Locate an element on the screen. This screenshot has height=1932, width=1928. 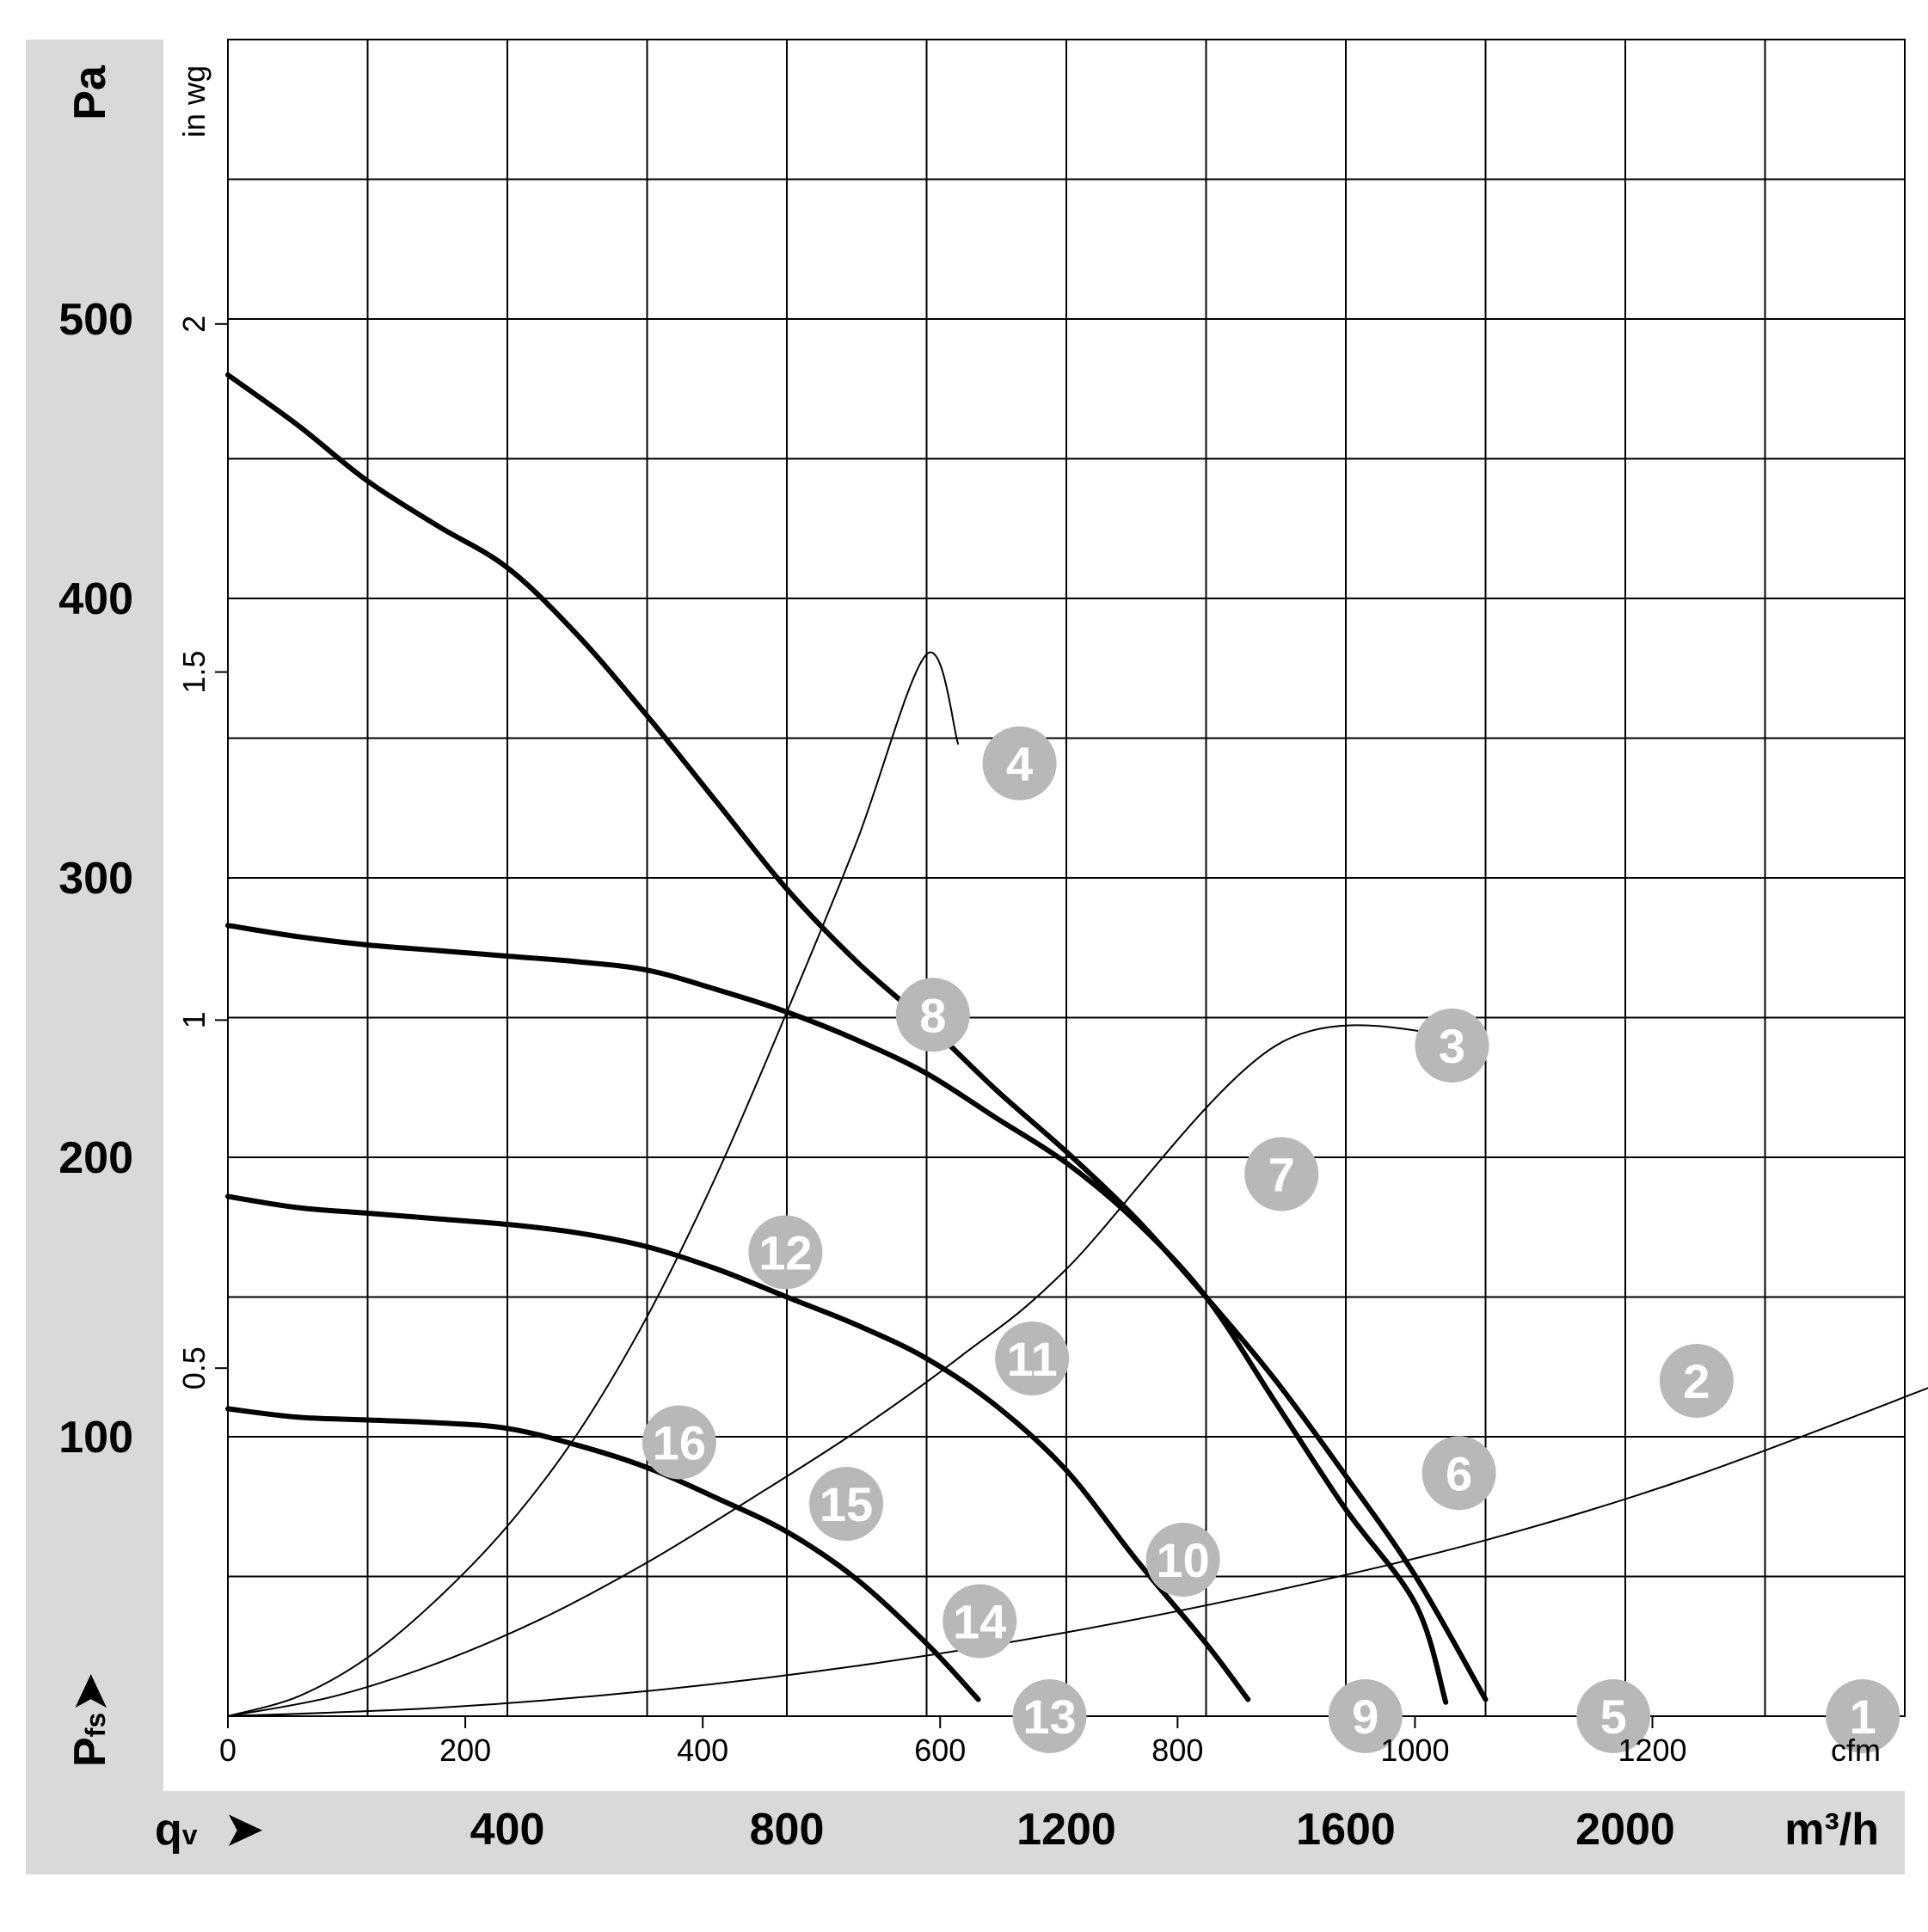
marker-15: 15 is located at coordinates (846, 1504).